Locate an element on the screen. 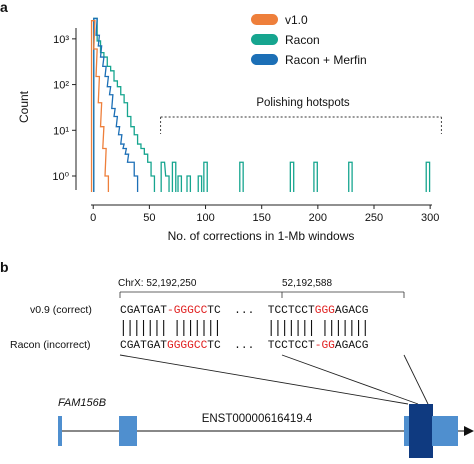 Image resolution: width=474 pixels, height=464 pixels. legend-label: Racon + Merfin is located at coordinates (326, 60).